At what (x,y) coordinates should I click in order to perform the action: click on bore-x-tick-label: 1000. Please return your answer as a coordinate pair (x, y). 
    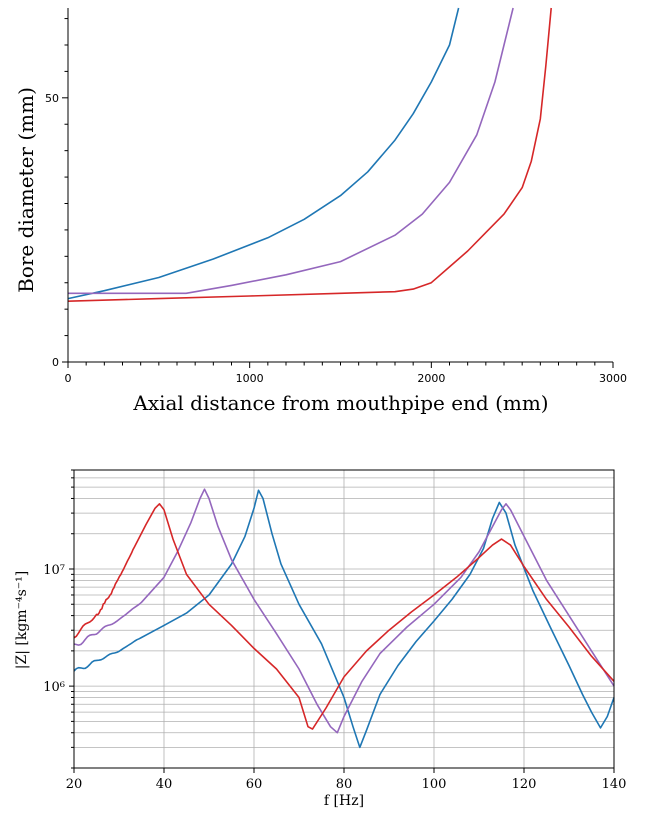
    Looking at the image, I should click on (250, 378).